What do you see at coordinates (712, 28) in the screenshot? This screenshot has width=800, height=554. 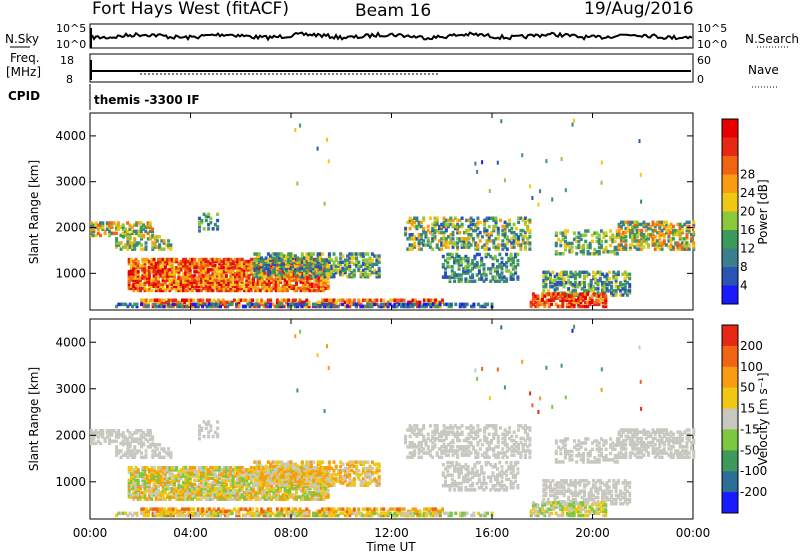 I see `noise-tick-right-top: 10^5` at bounding box center [712, 28].